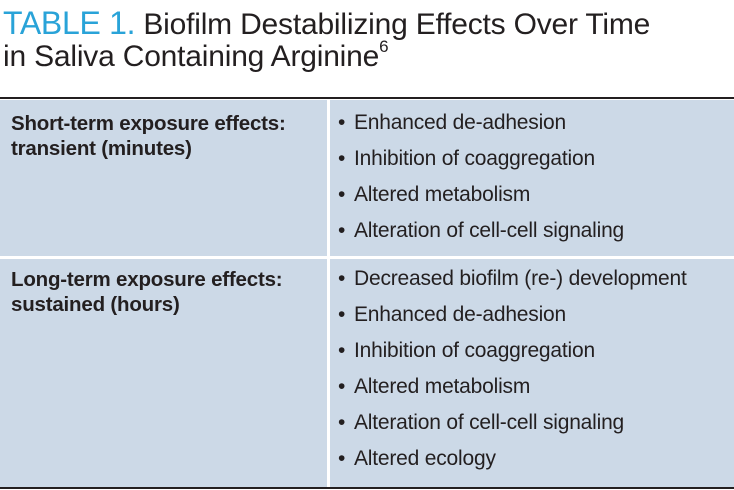 This screenshot has height=490, width=734. I want to click on reference-superscript: 6, so click(384, 47).